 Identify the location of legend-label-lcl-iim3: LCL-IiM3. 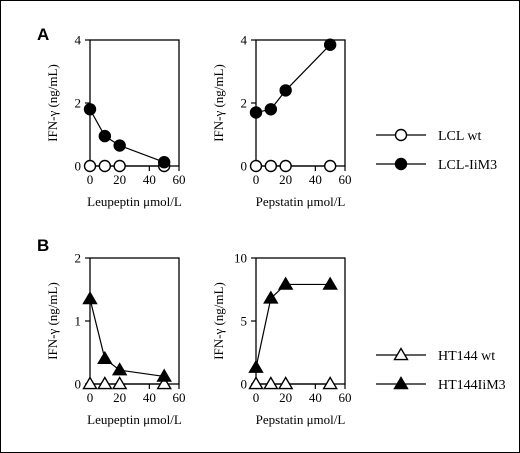
(467, 165).